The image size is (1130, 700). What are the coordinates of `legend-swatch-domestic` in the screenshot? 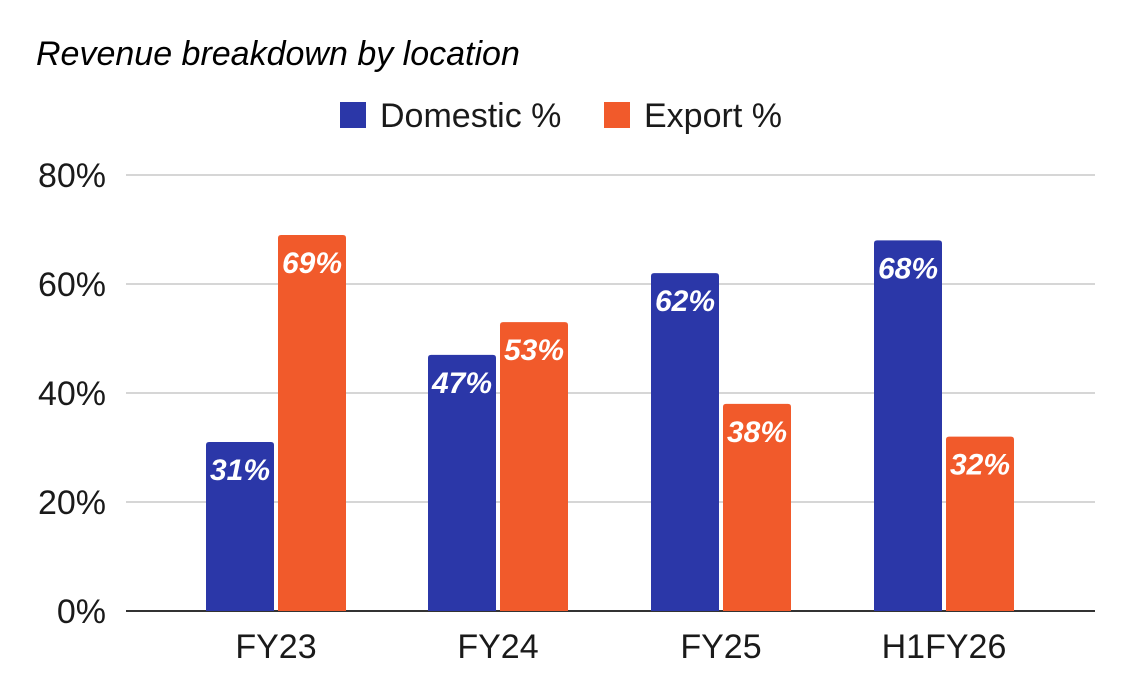 It's located at (353, 115).